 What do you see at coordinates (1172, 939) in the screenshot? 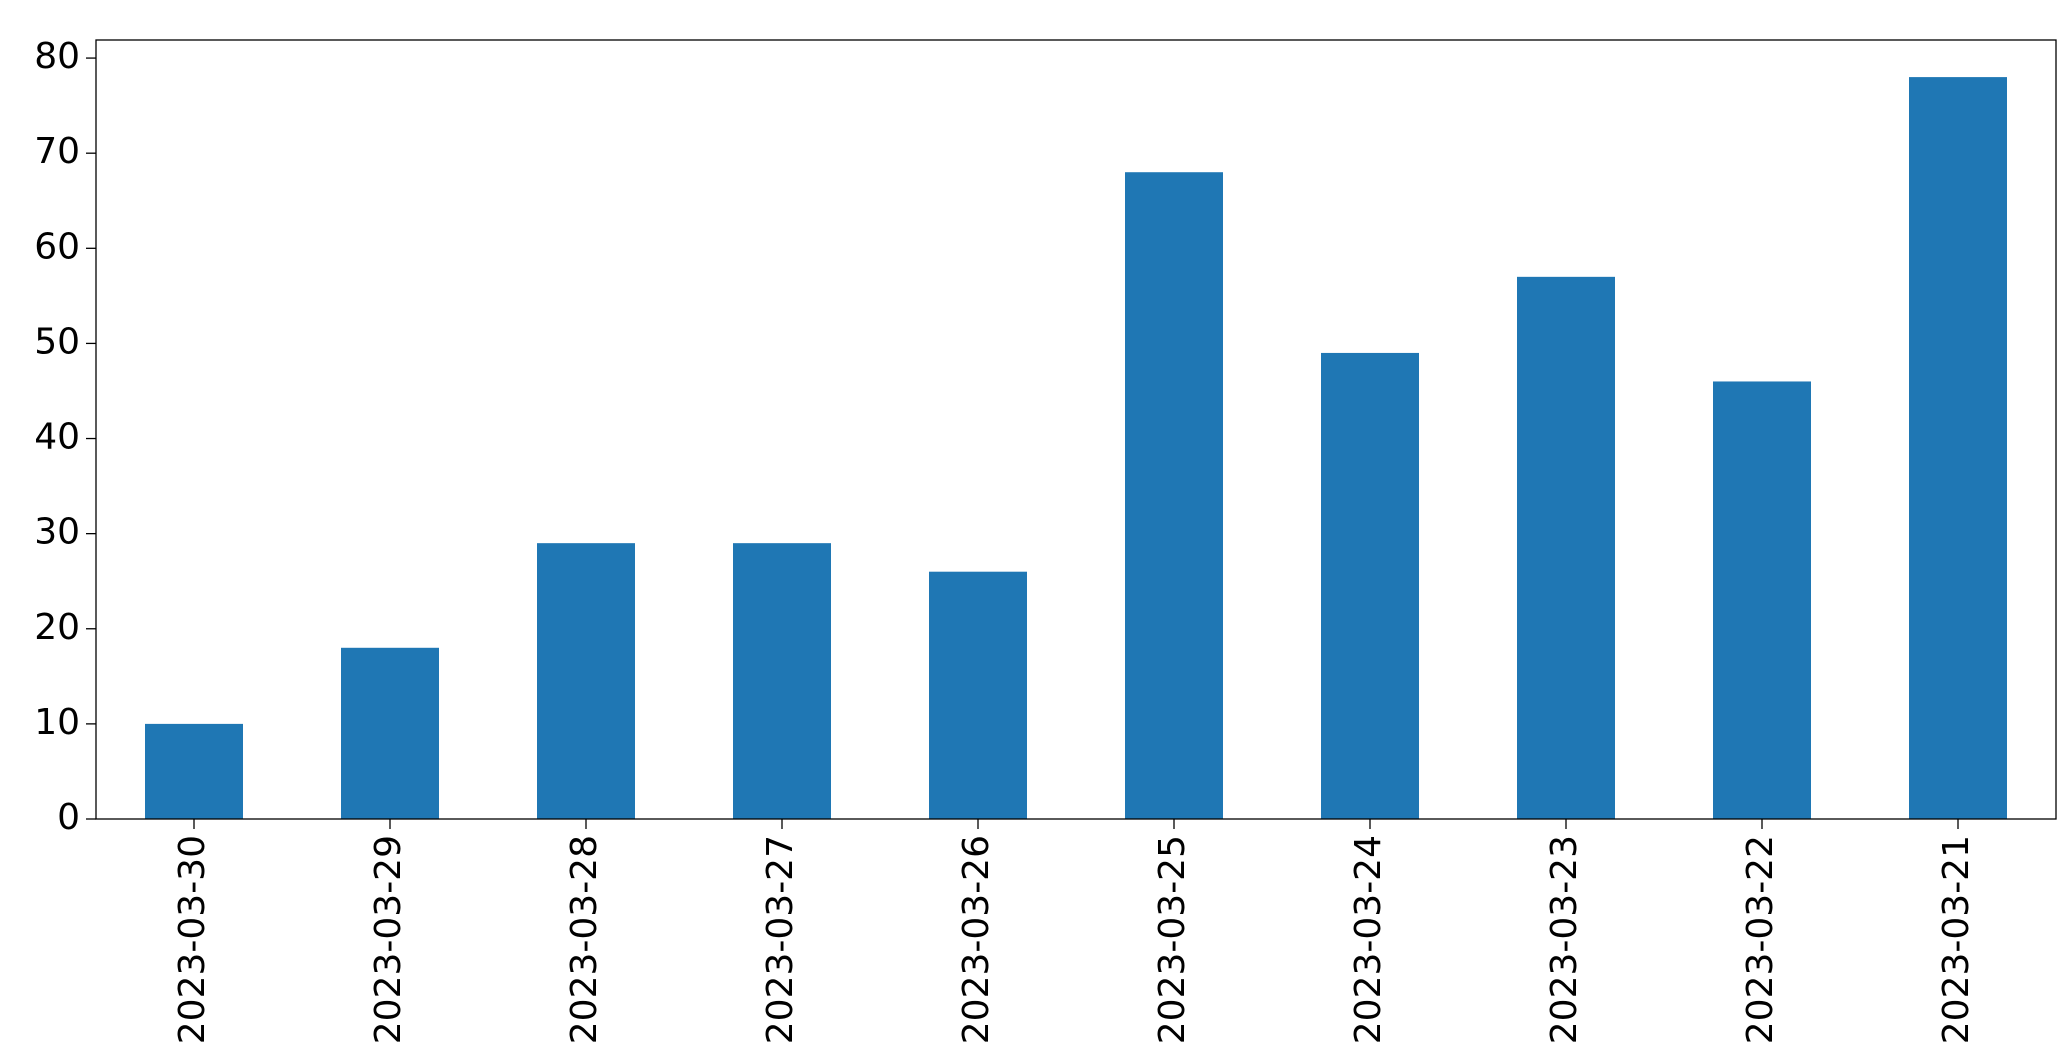
I see `x-tick-label: 2023-03-25` at bounding box center [1172, 939].